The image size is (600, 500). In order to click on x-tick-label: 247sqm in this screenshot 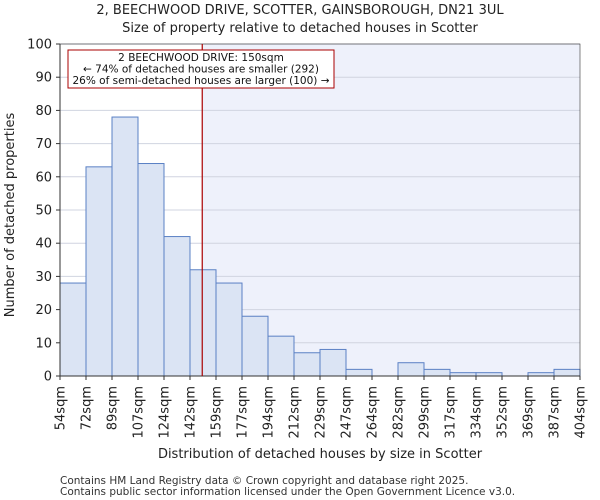, I will do `click(347, 412)`.